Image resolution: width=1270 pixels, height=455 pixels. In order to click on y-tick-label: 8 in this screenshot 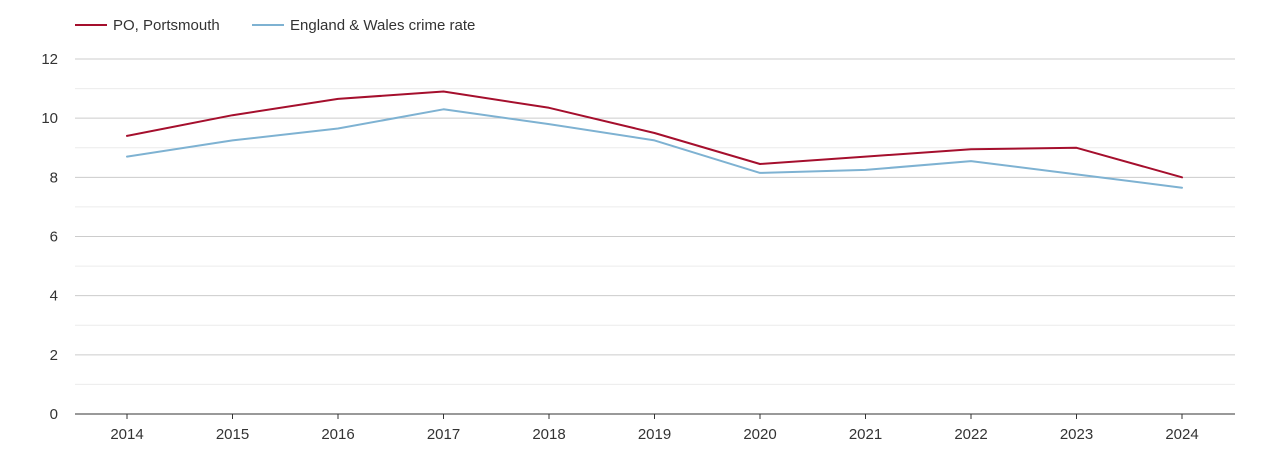, I will do `click(54, 177)`.